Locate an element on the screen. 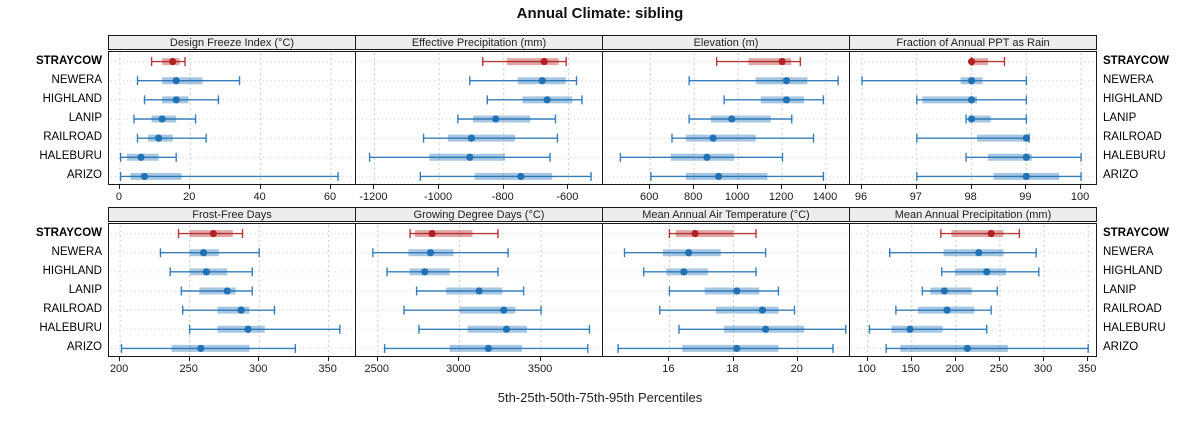 This screenshot has width=1200, height=425. axis-tick-label: 250 is located at coordinates (999, 369).